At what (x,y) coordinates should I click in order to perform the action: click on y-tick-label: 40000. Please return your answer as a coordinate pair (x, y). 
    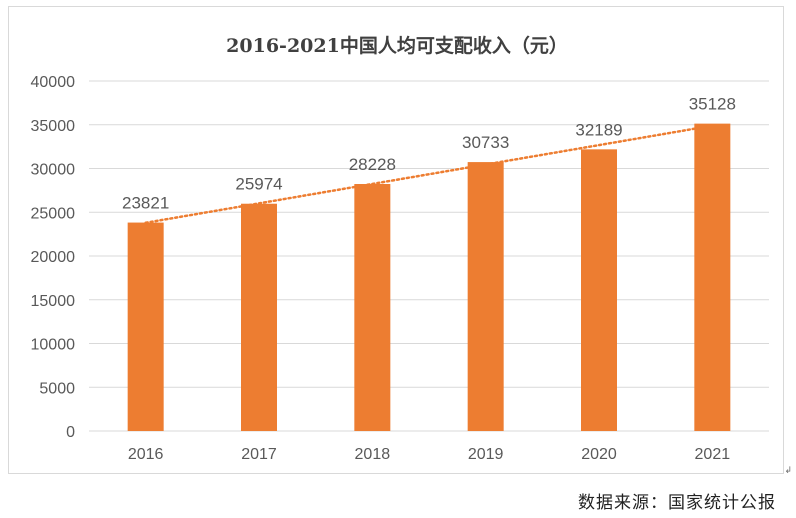
    Looking at the image, I should click on (53, 82).